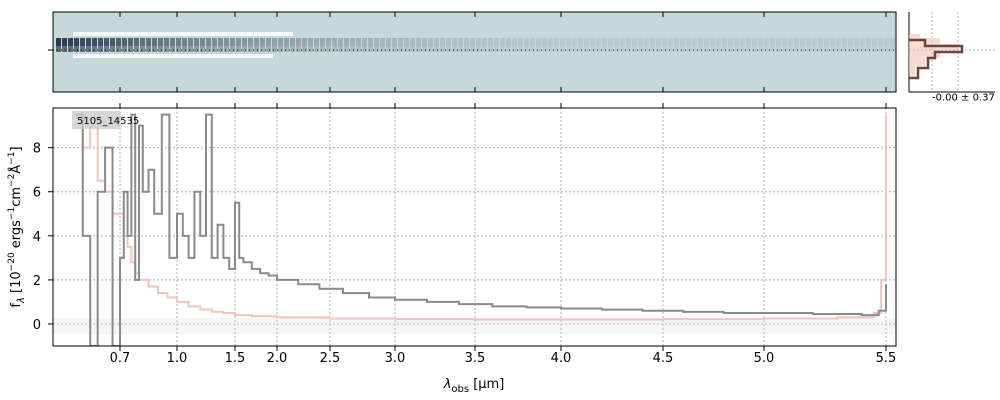 The height and width of the screenshot is (400, 1000). I want to click on spectrum-id-label: 5105_14535, so click(108, 121).